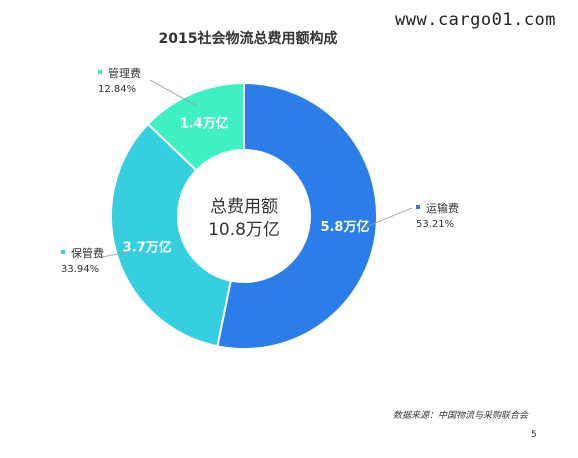 Image resolution: width=578 pixels, height=458 pixels. I want to click on label-management: 管理费 12.84%, so click(119, 80).